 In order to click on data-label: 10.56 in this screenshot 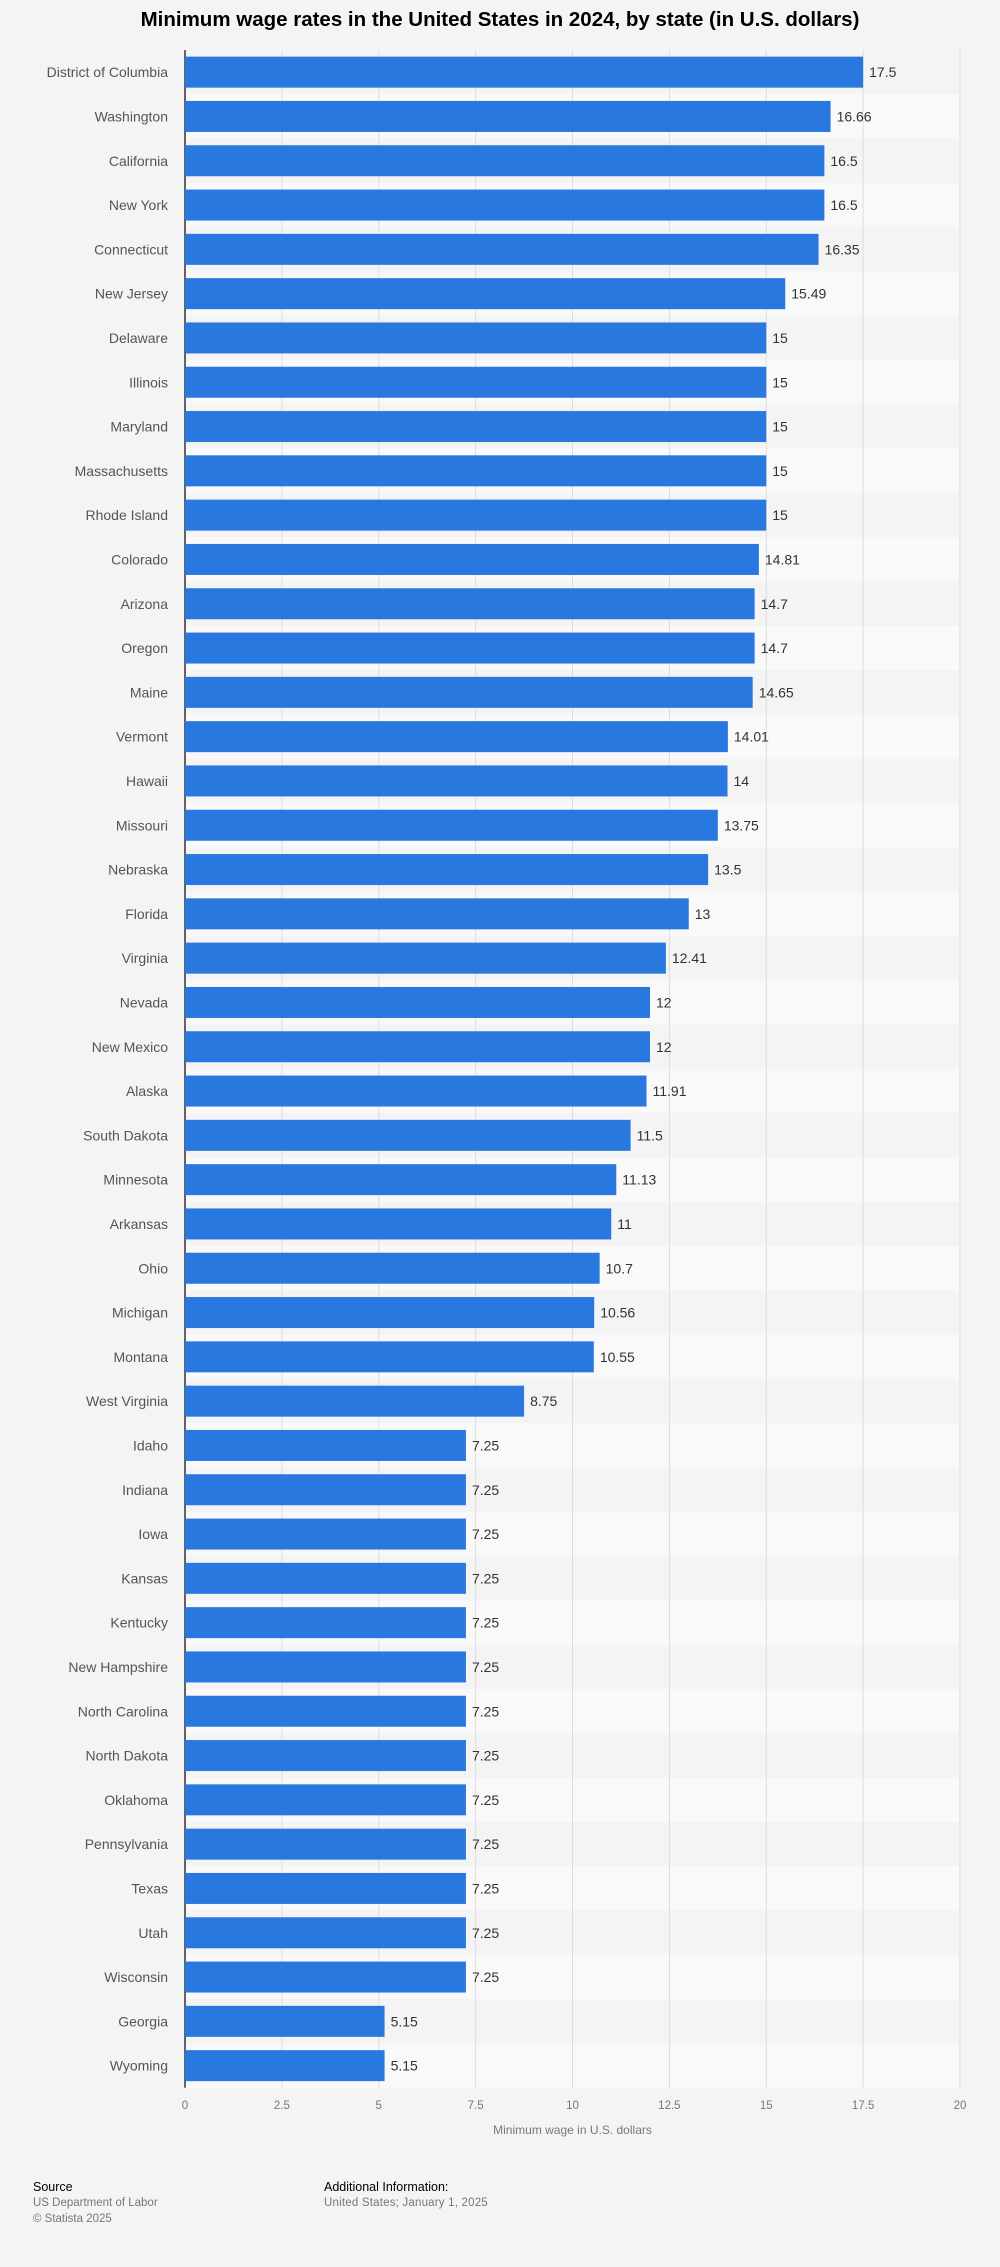, I will do `click(617, 1313)`.